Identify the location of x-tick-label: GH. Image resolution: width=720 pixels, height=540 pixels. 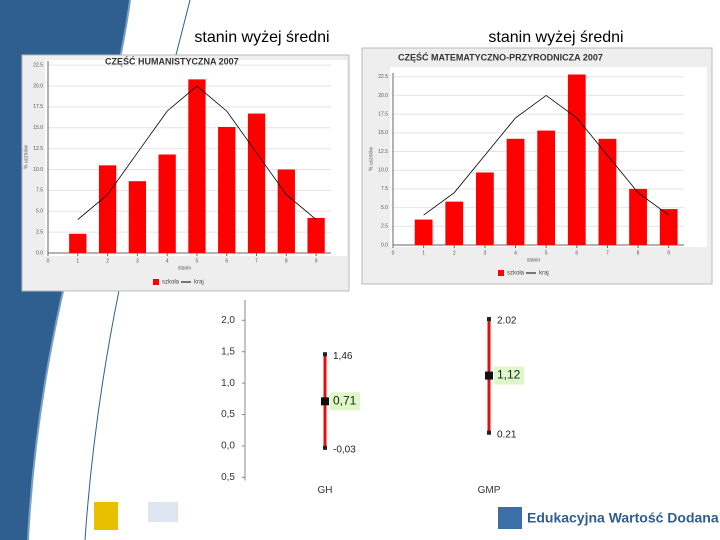
(325, 490).